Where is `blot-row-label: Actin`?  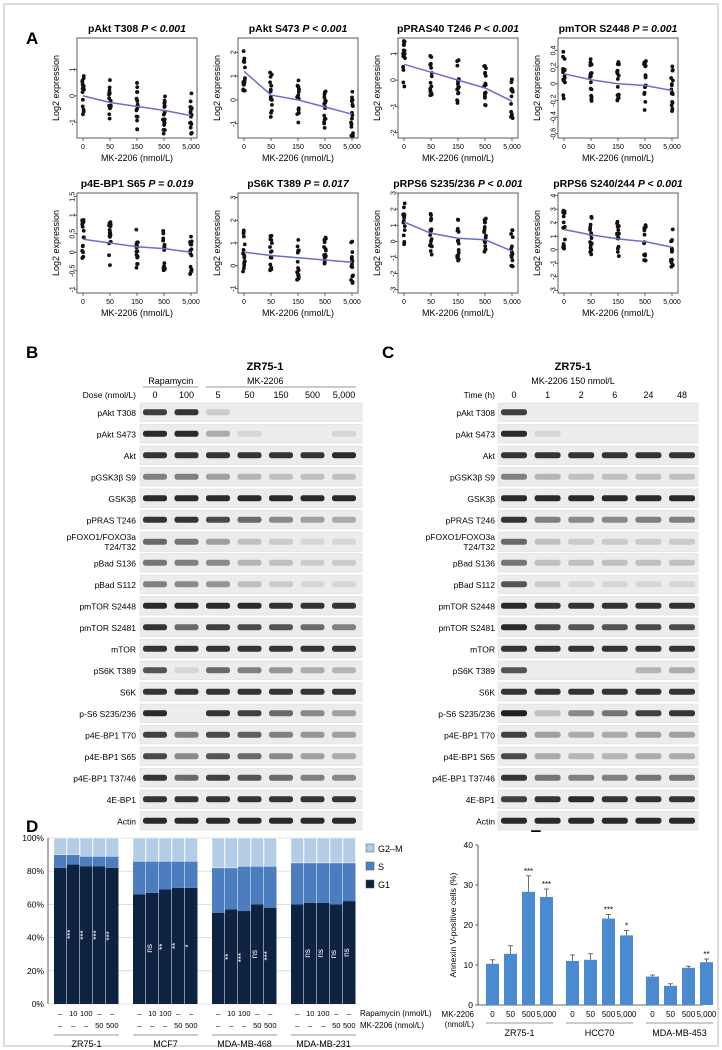
blot-row-label: Actin is located at coordinates (485, 822).